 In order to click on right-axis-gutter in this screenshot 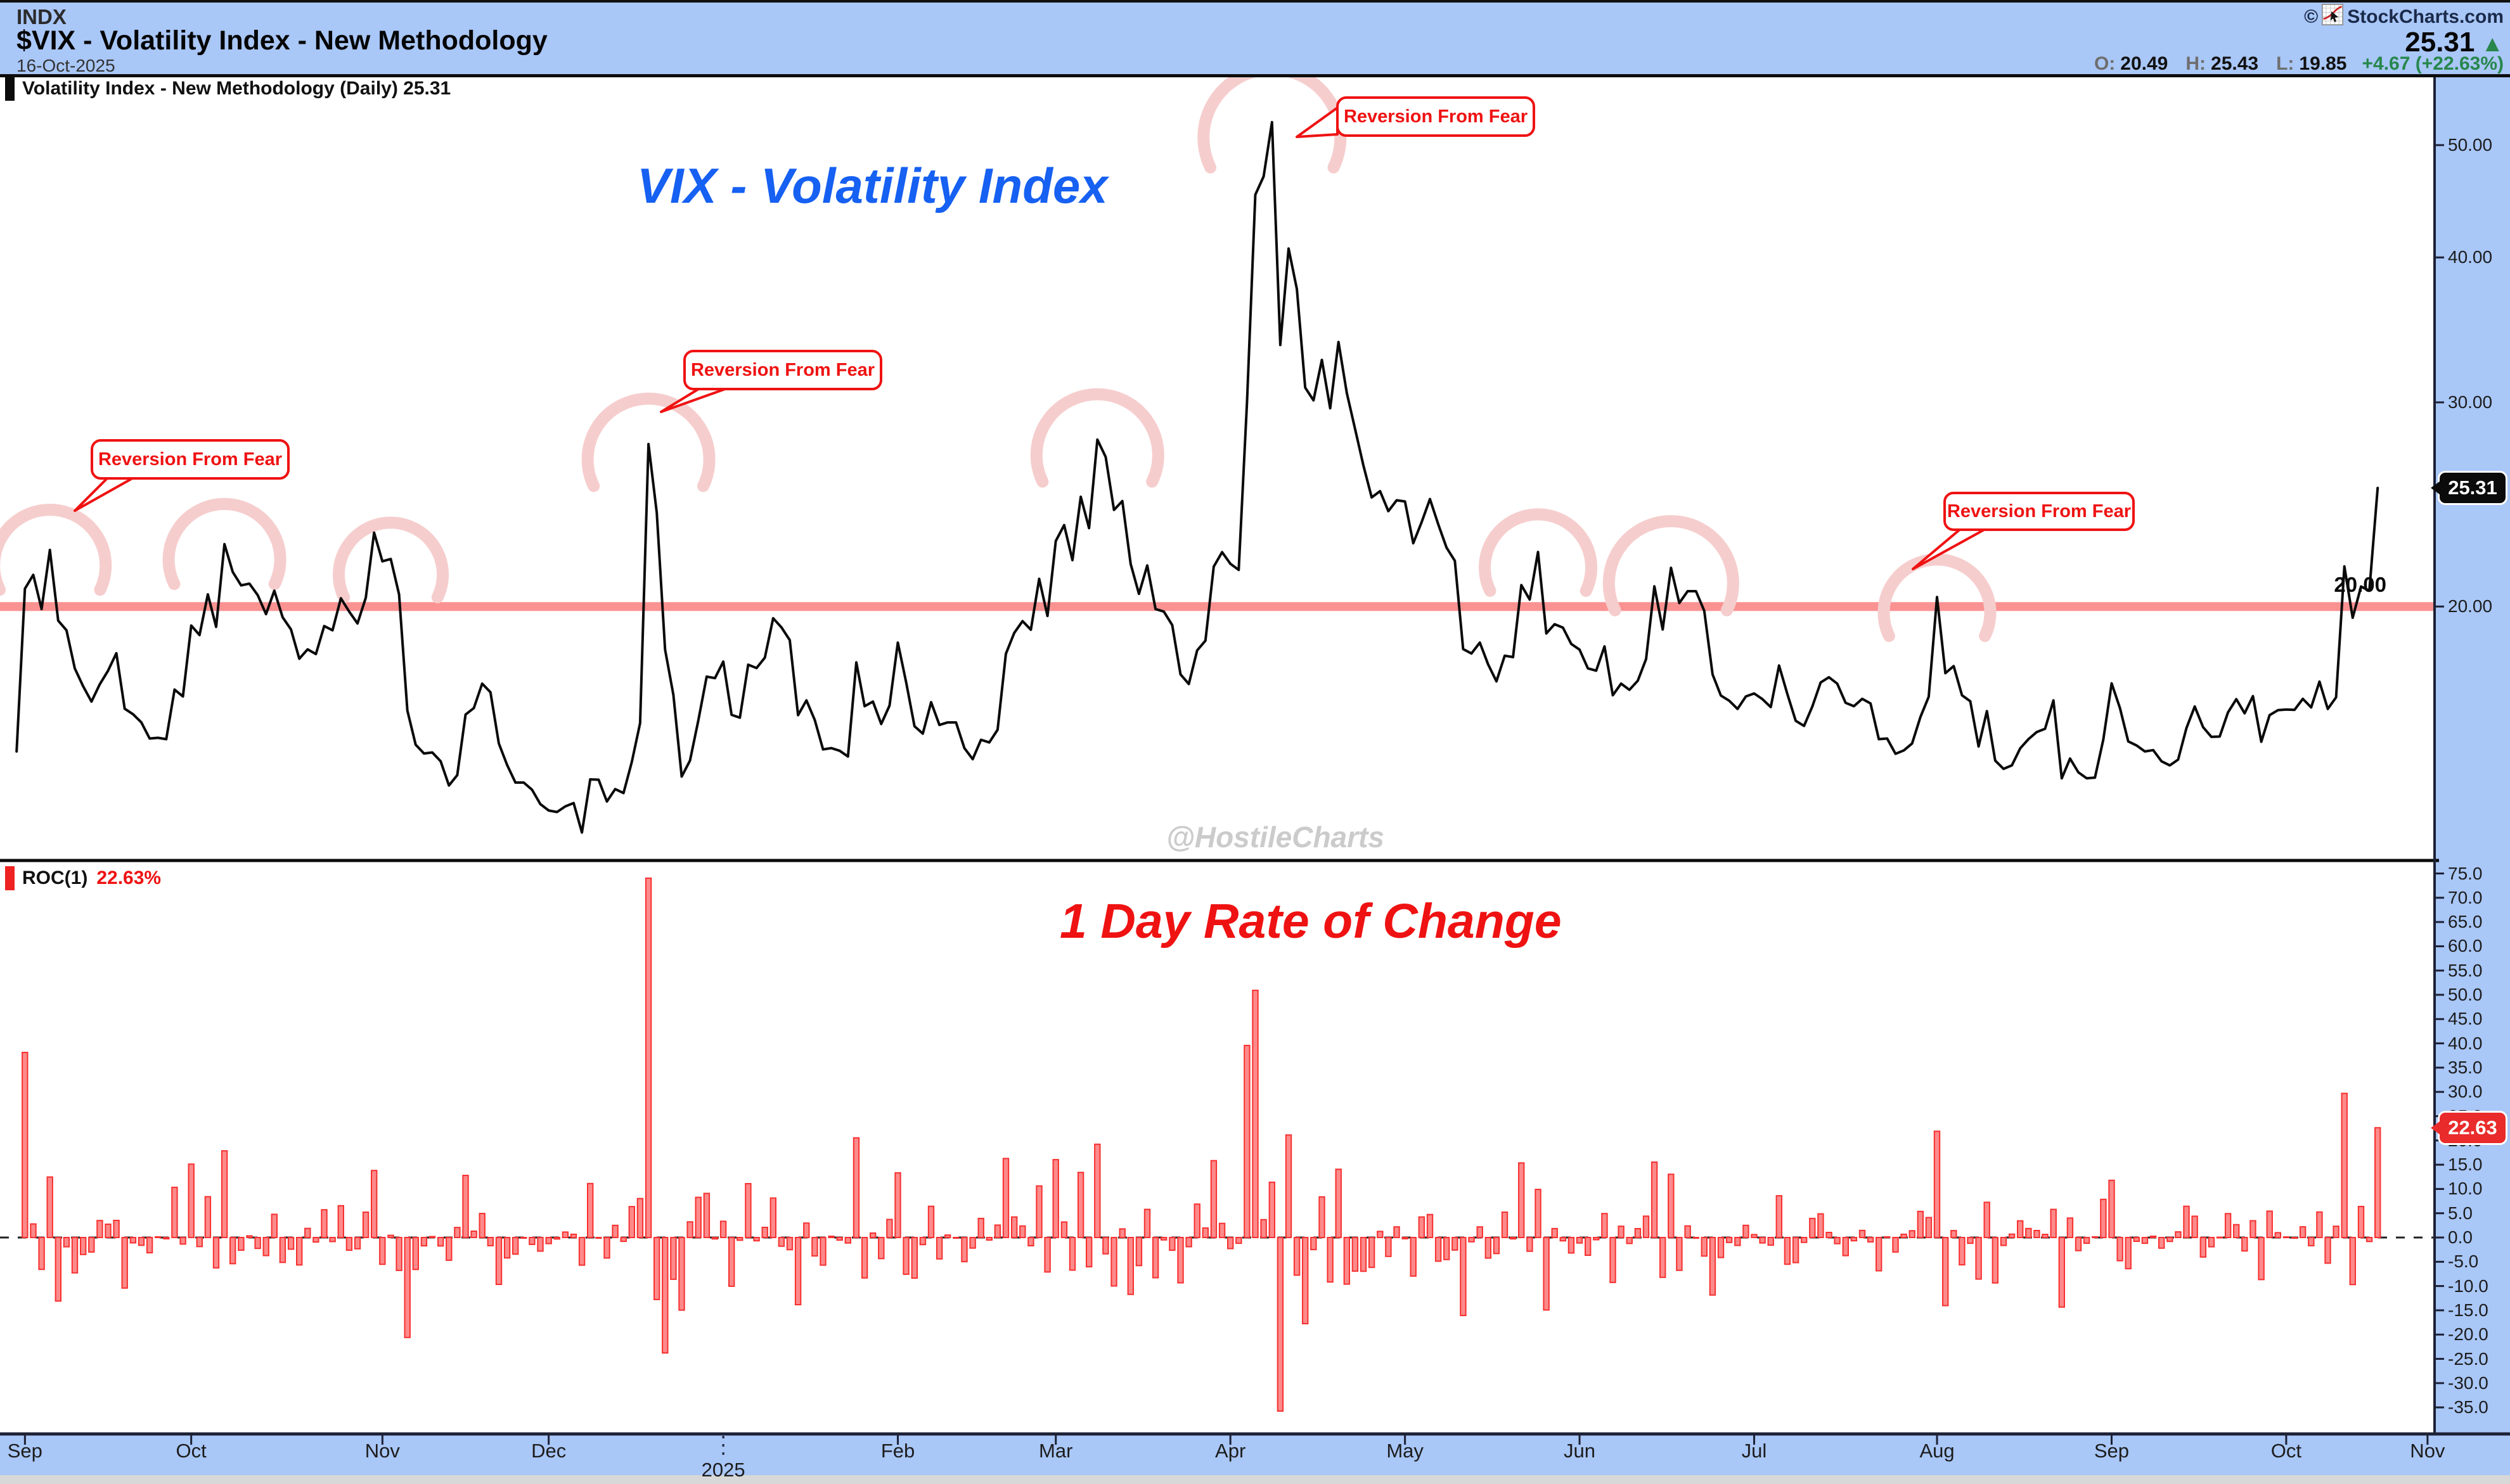, I will do `click(2473, 774)`.